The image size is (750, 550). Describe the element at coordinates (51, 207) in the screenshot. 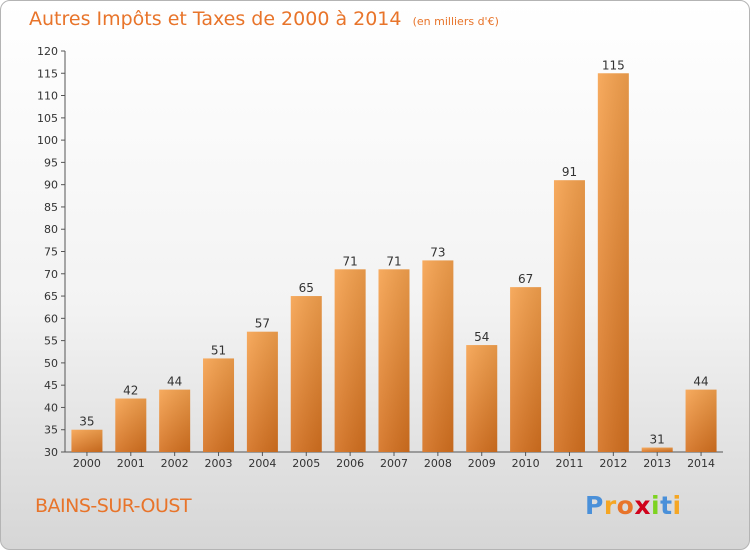

I see `y-tick-label: 85` at that location.